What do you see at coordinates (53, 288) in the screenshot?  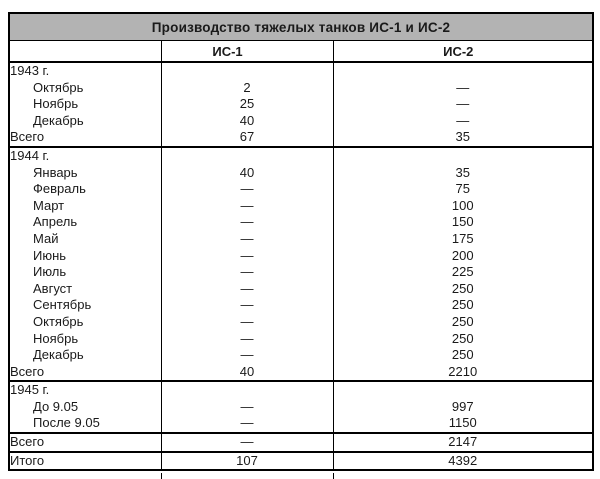 I see `row-label: Август` at bounding box center [53, 288].